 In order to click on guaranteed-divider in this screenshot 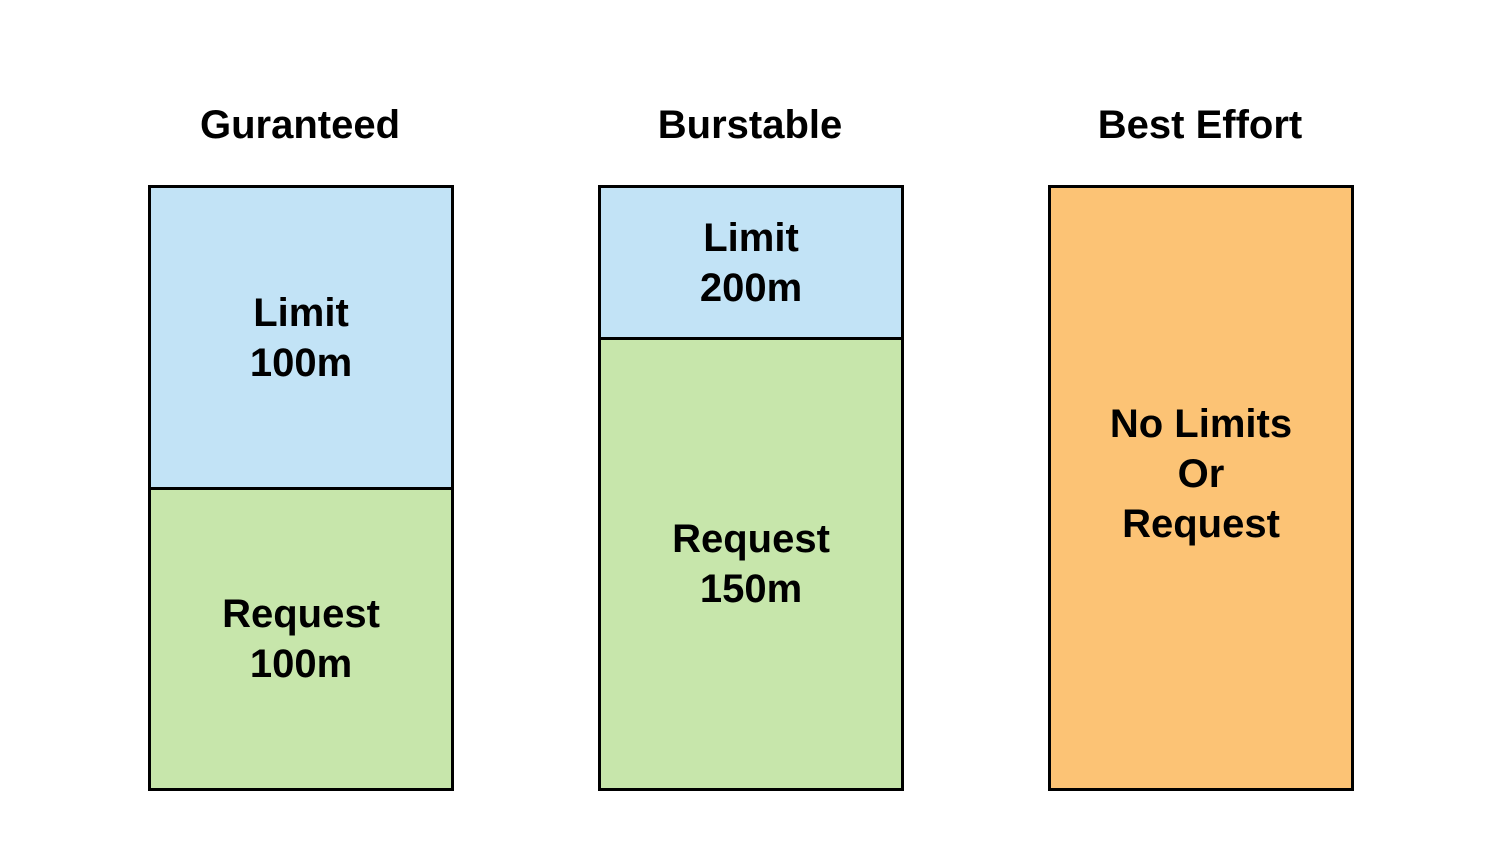, I will do `click(301, 488)`.